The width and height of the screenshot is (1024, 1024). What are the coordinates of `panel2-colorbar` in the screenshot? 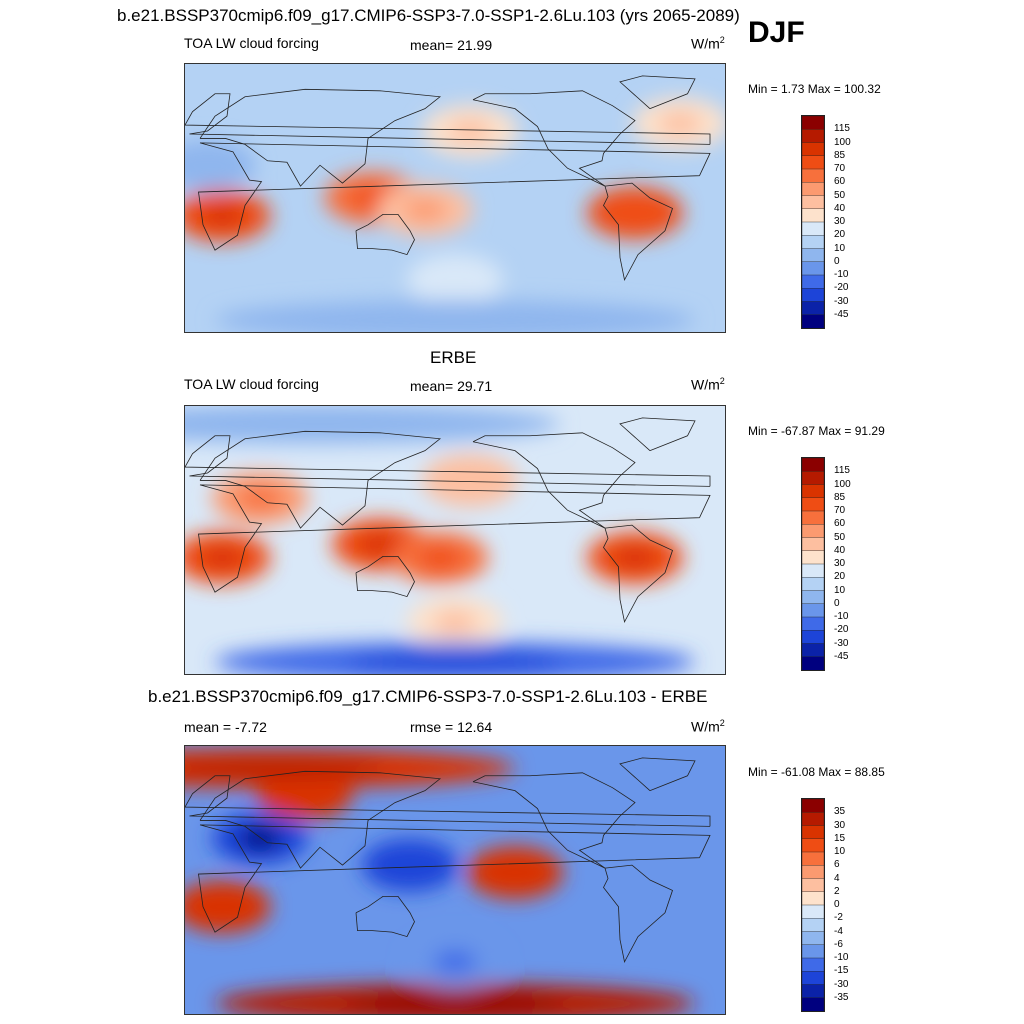 It's located at (813, 564).